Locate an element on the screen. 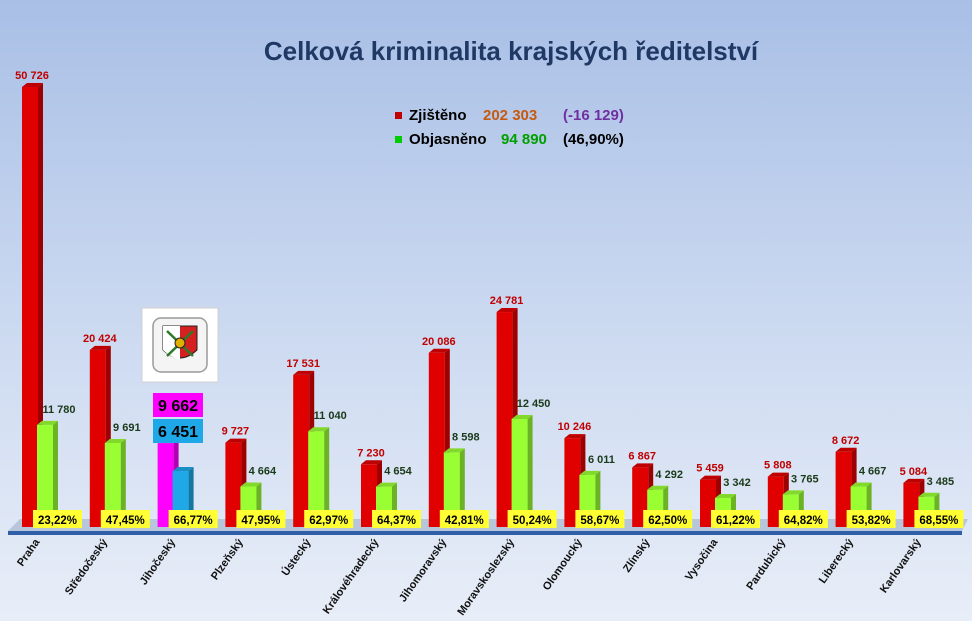 The width and height of the screenshot is (972, 621). percent-label: 62,97% is located at coordinates (328, 521).